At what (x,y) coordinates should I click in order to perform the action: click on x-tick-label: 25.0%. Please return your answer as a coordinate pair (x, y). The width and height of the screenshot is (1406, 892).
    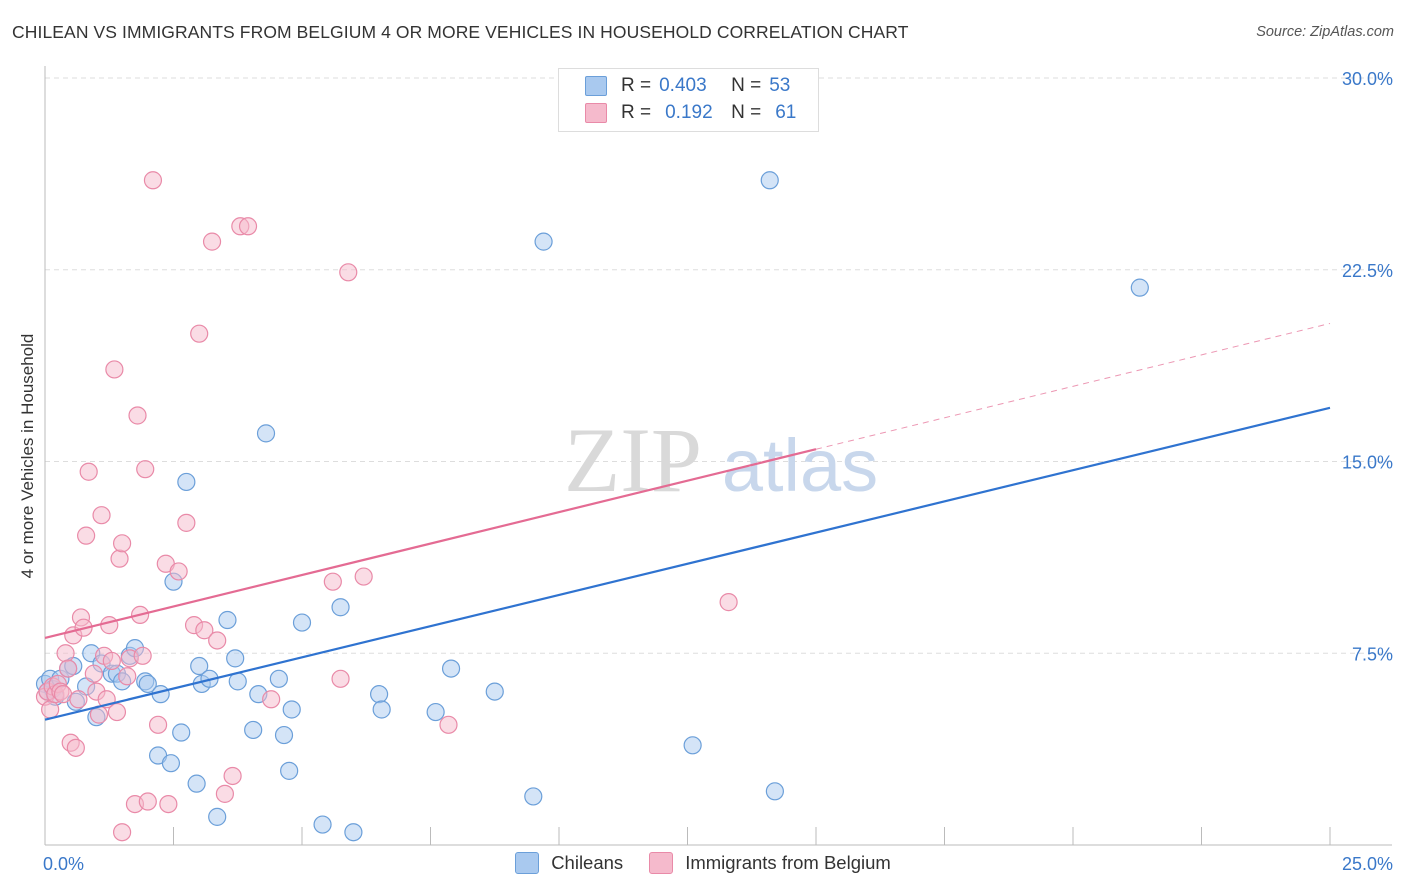
    Looking at the image, I should click on (1367, 864).